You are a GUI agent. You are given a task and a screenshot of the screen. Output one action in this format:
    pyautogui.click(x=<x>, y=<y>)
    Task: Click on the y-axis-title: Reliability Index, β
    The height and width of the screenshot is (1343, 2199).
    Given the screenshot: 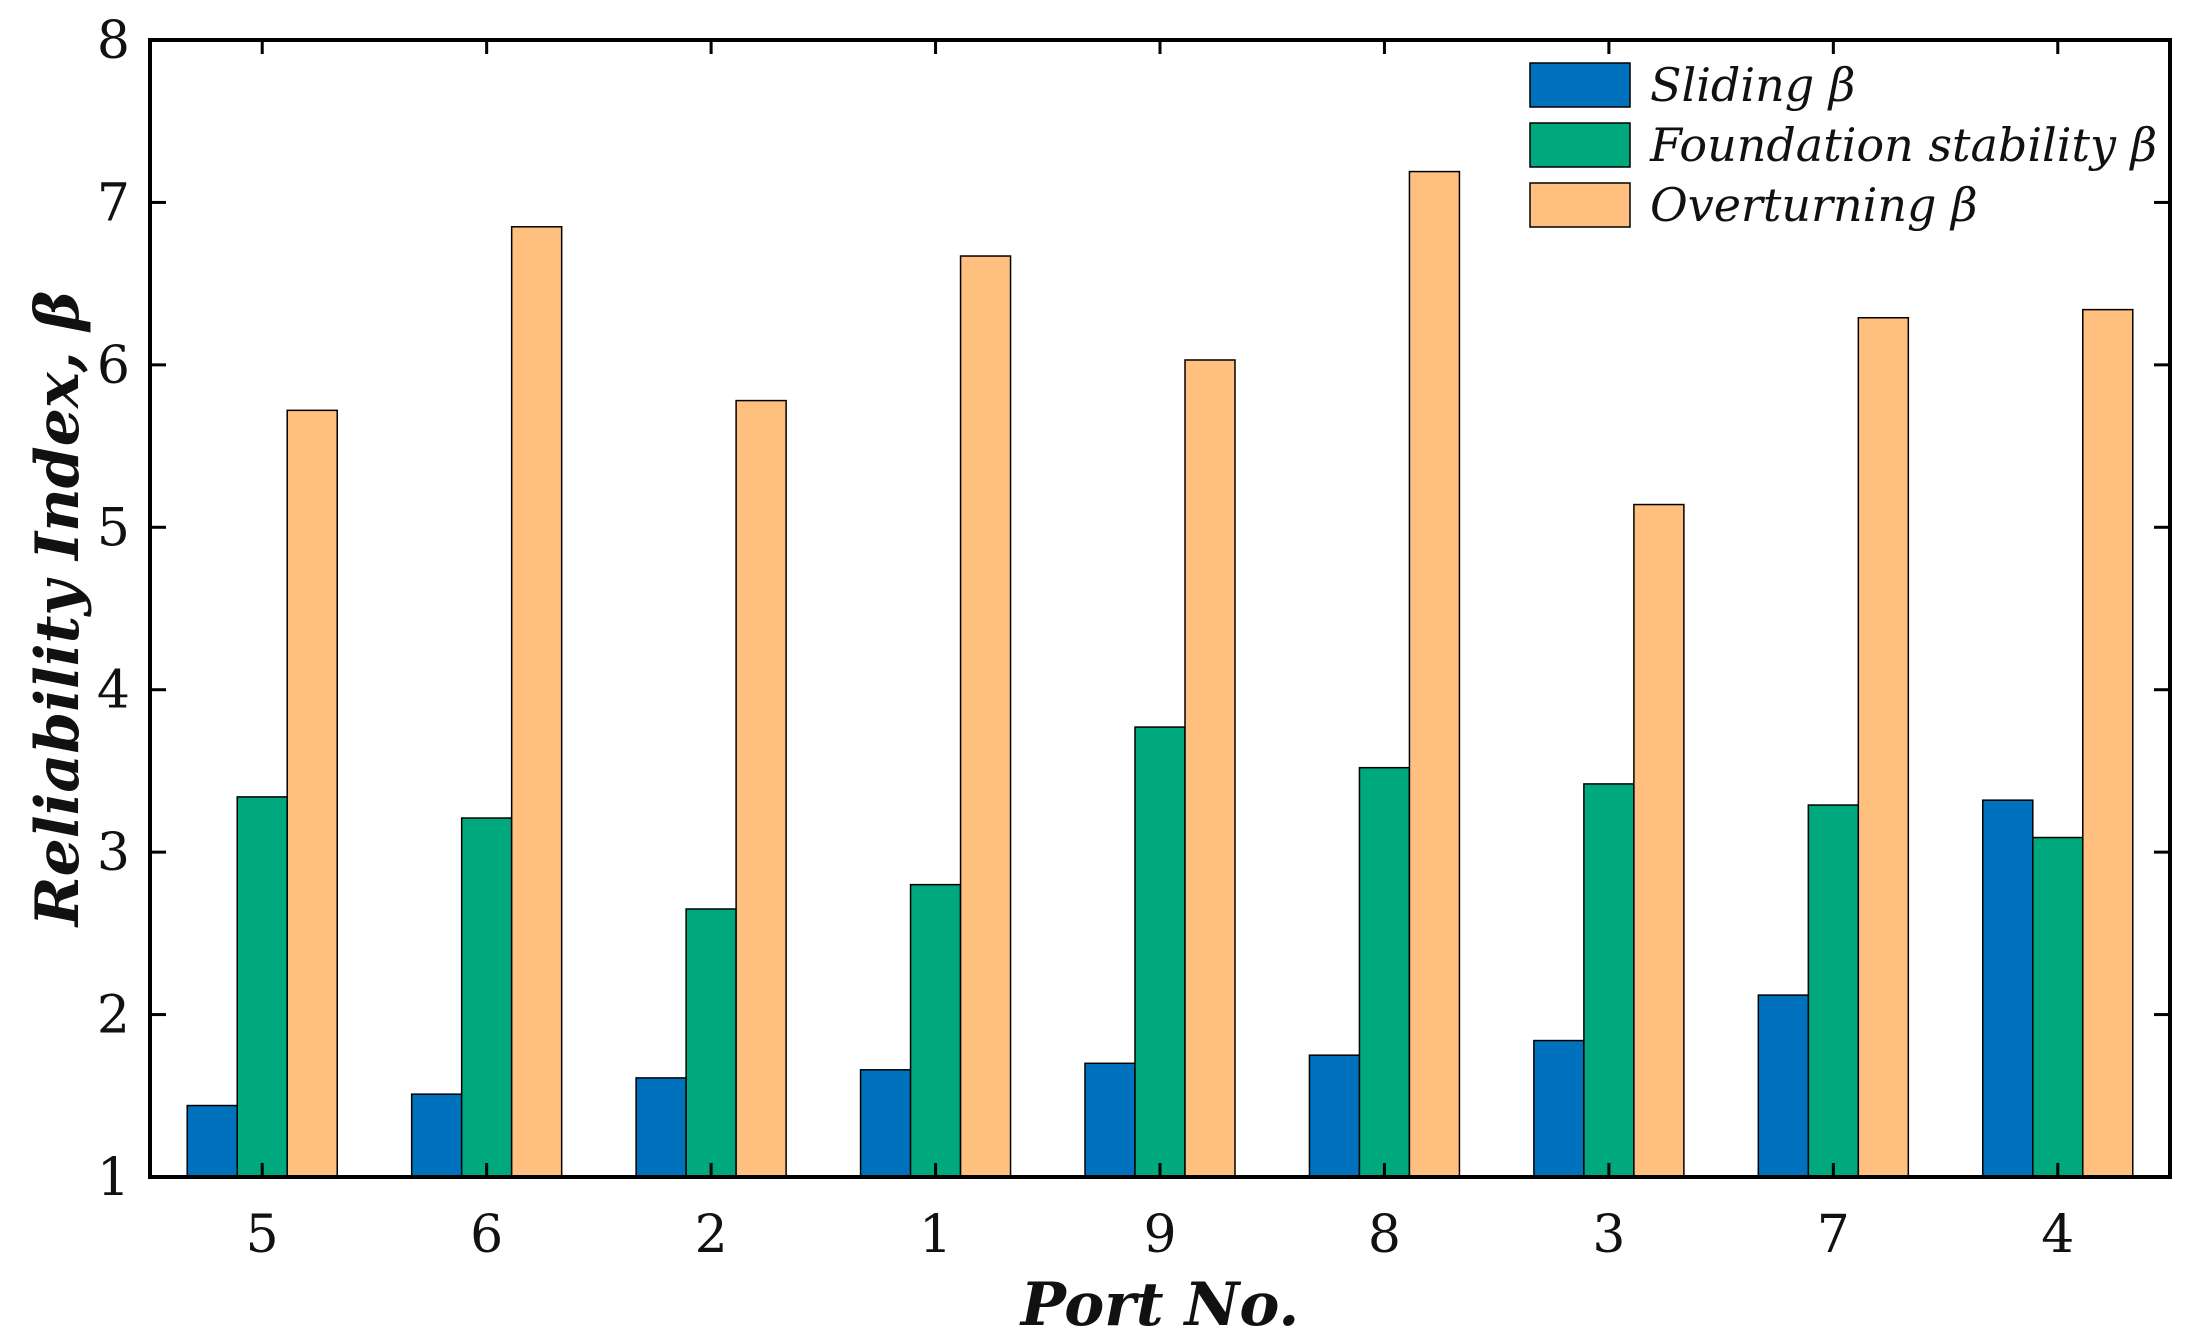 What is the action you would take?
    pyautogui.click(x=58, y=610)
    